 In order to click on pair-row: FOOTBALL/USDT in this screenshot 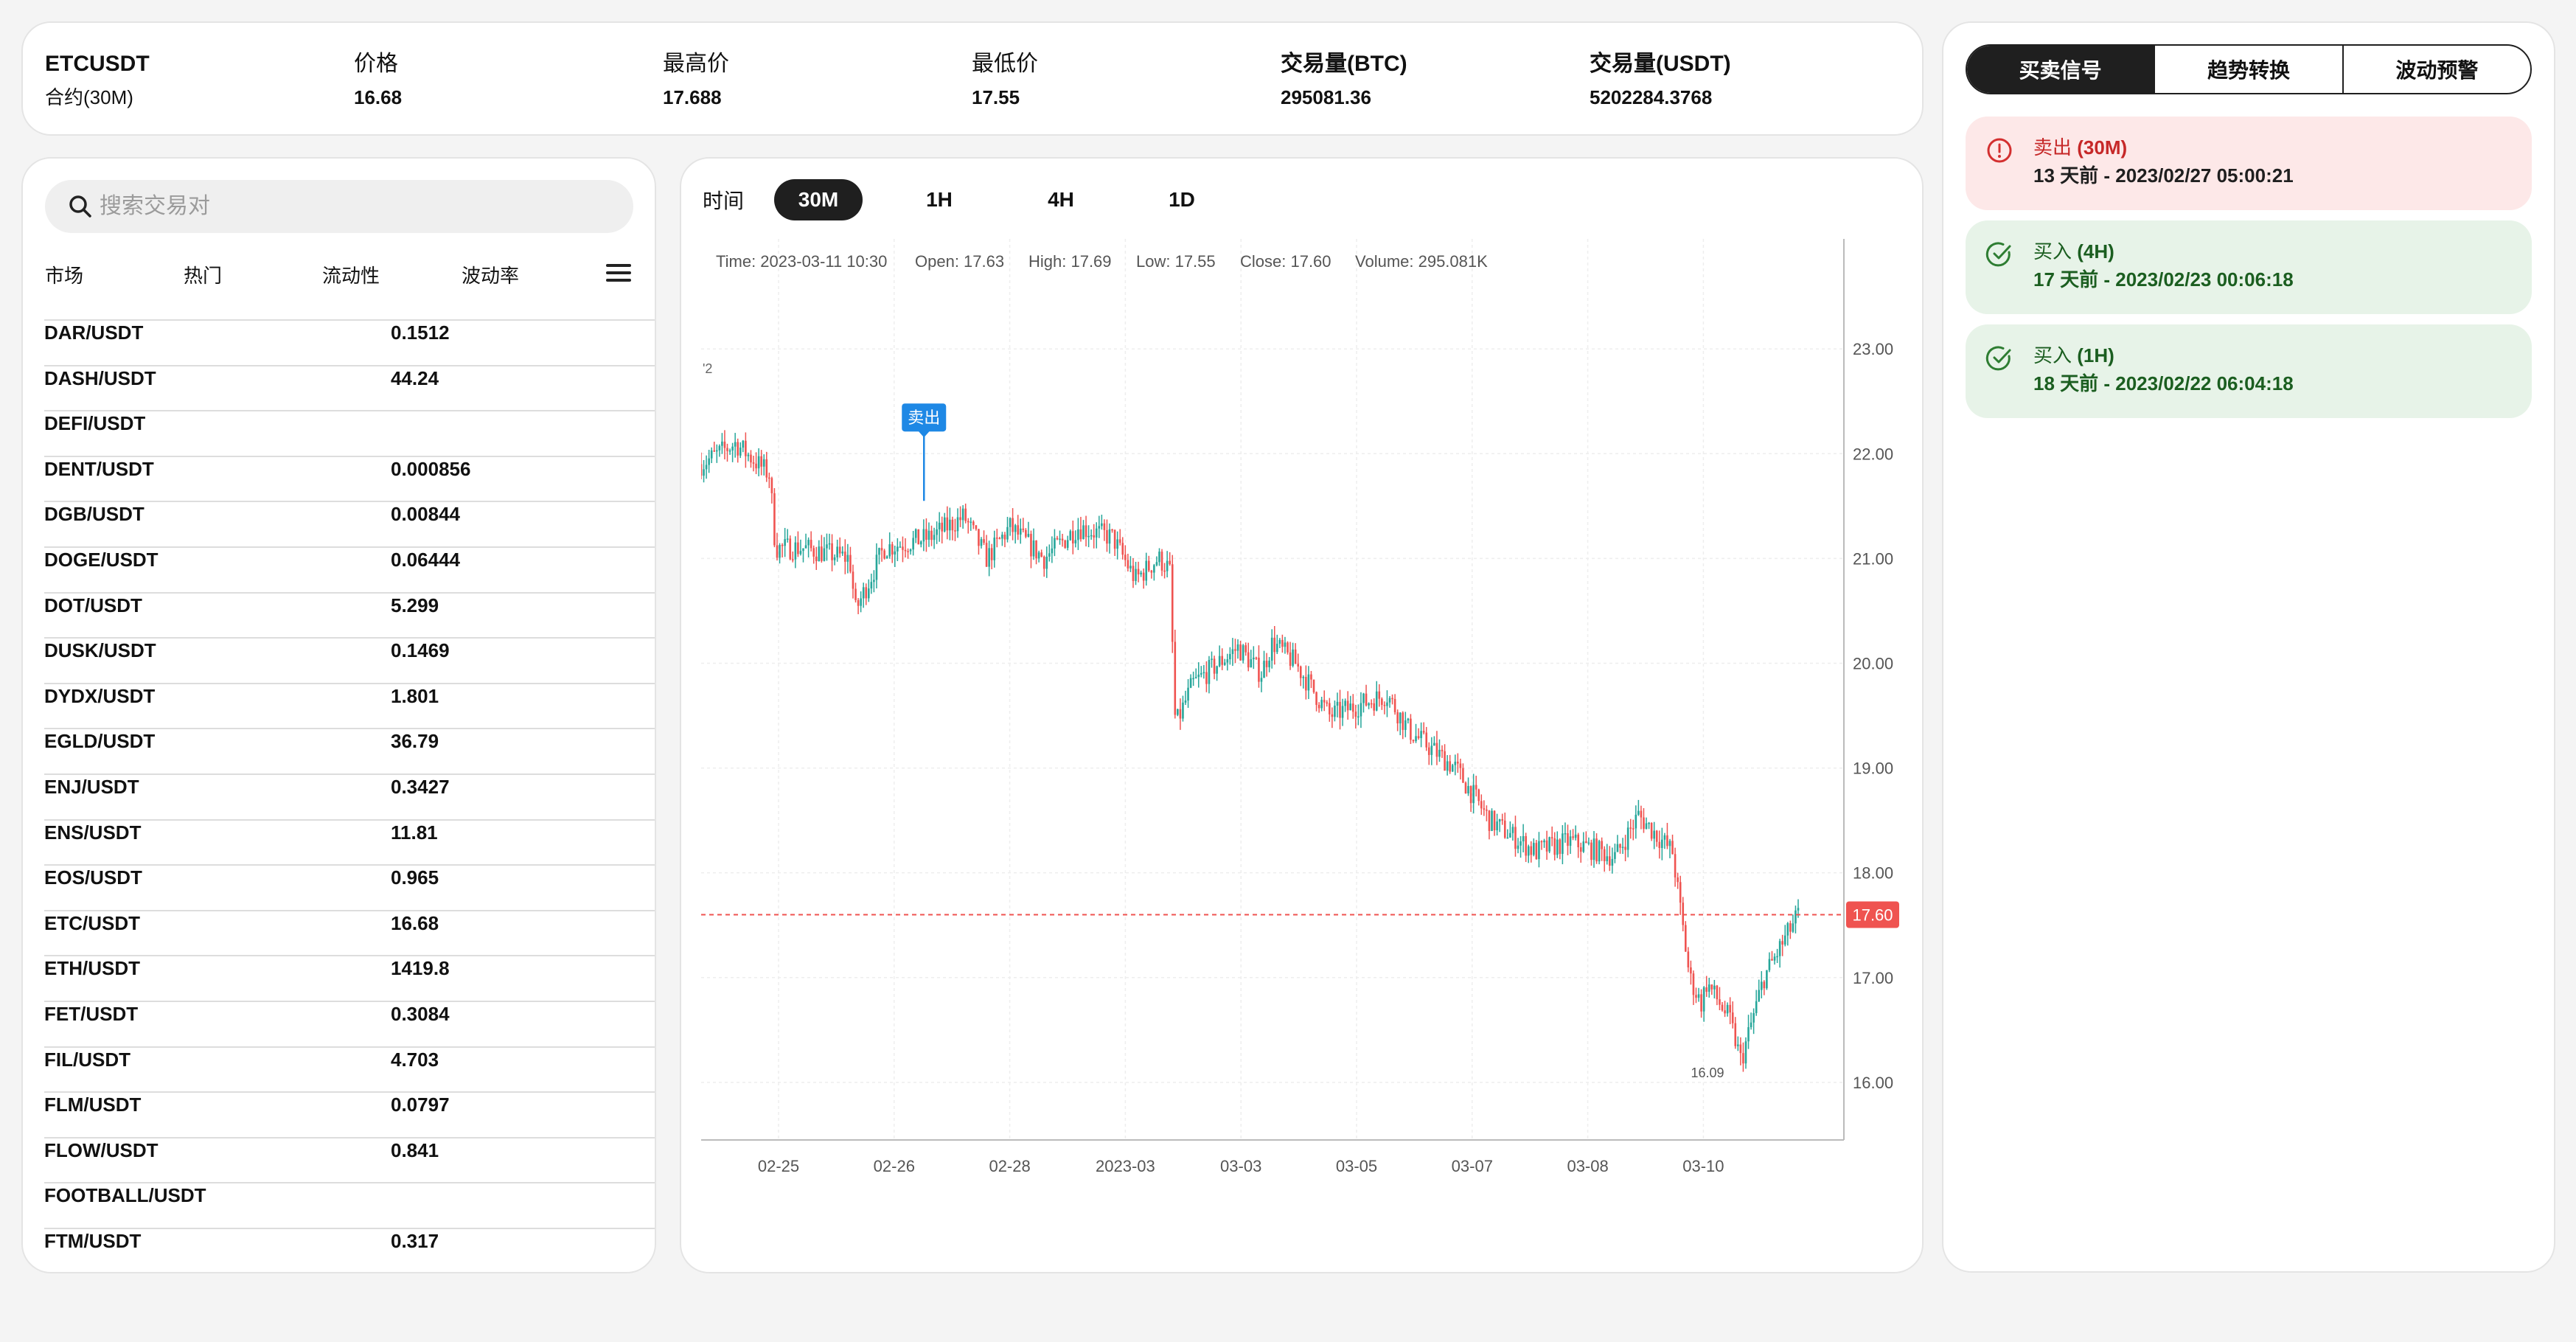, I will do `click(350, 1206)`.